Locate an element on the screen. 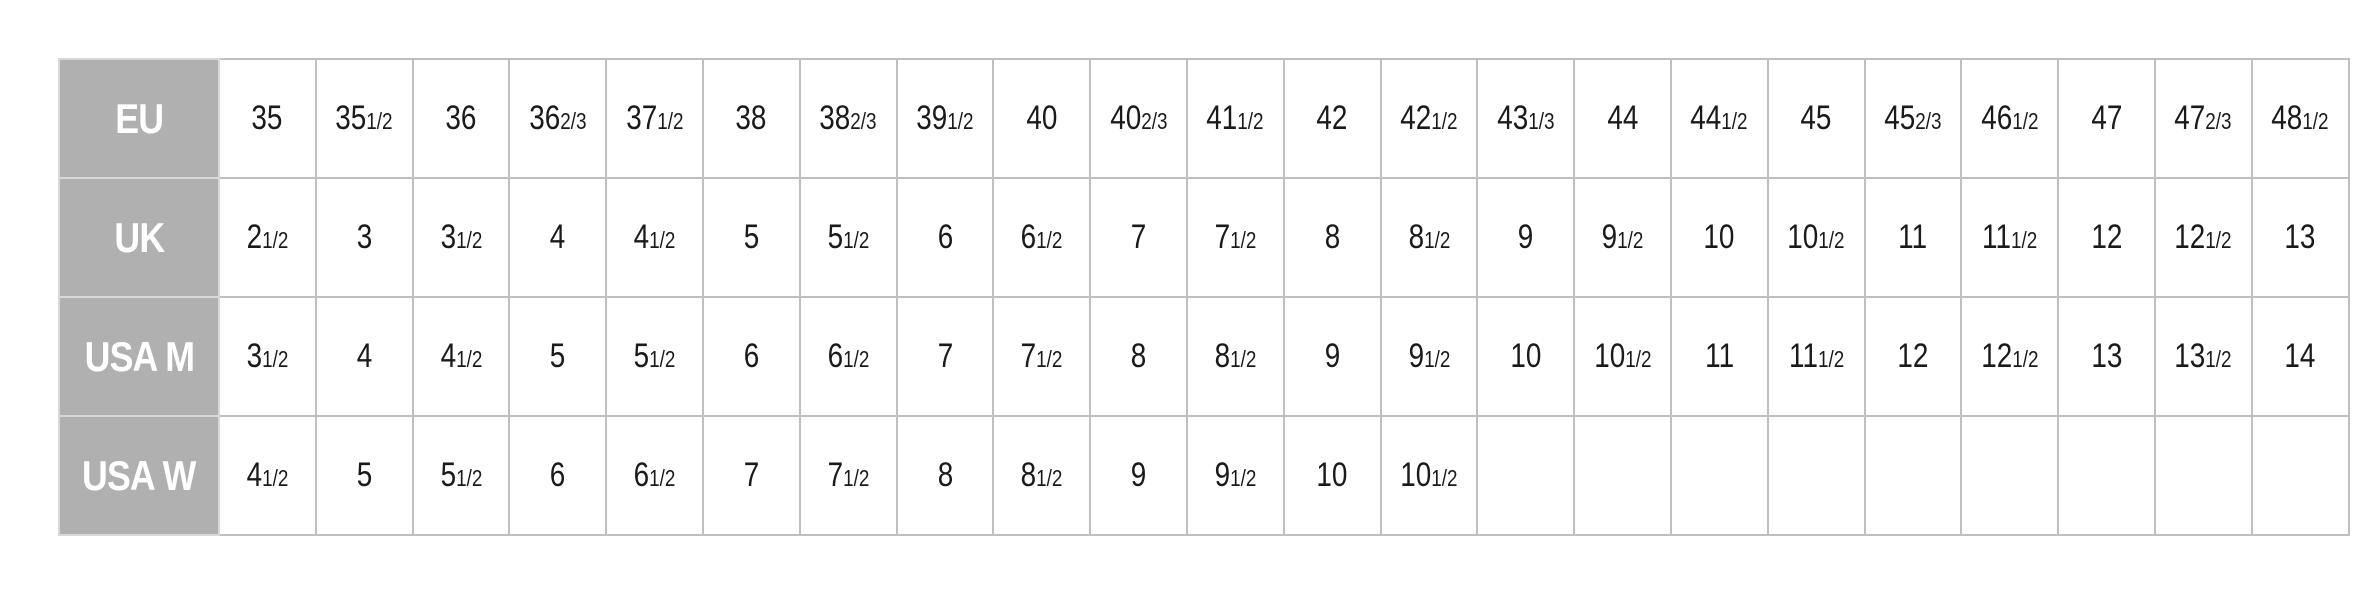 The height and width of the screenshot is (591, 2362). size-value: 38 is located at coordinates (751, 118).